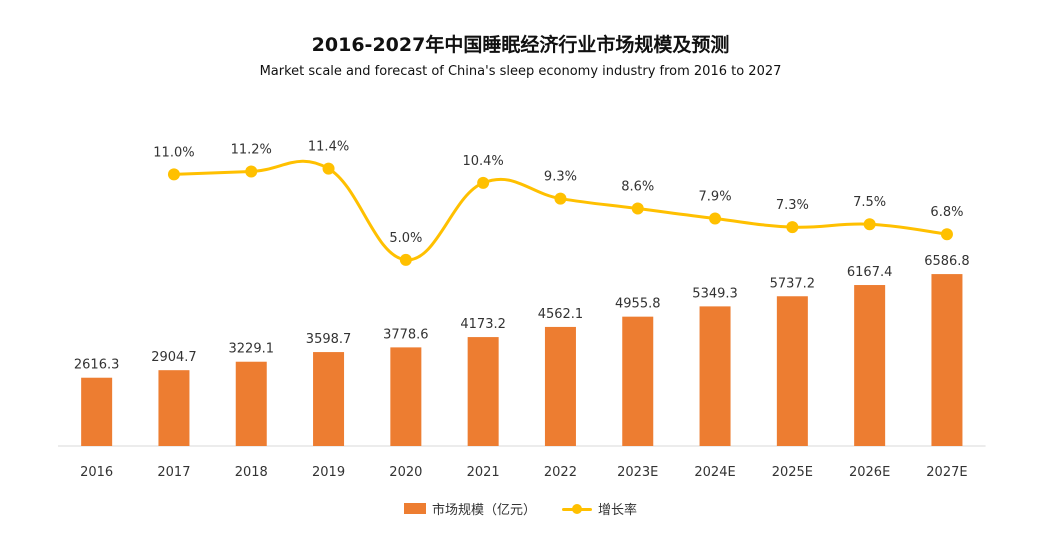 Image resolution: width=1041 pixels, height=549 pixels. Describe the element at coordinates (792, 205) in the screenshot. I see `growth-rate-label: 7.3%` at that location.